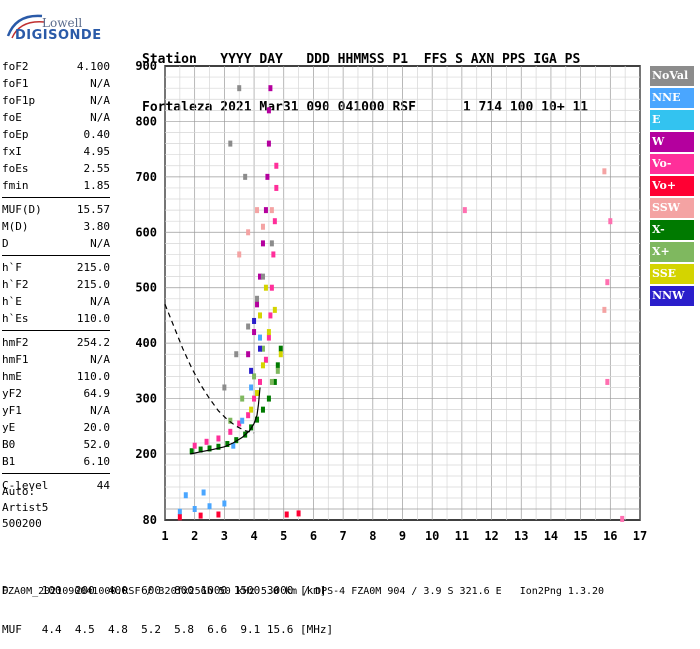 The height and width of the screenshot is (649, 700). Describe the element at coordinates (56, 427) in the screenshot. I see `param-row: yE 20.0` at that location.